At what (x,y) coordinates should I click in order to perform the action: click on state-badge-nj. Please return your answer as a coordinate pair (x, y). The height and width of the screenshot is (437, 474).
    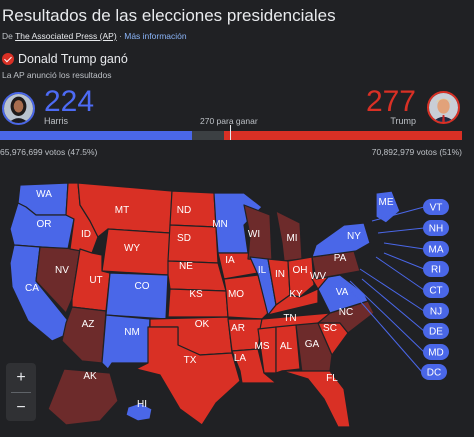
    Looking at the image, I should click on (436, 311).